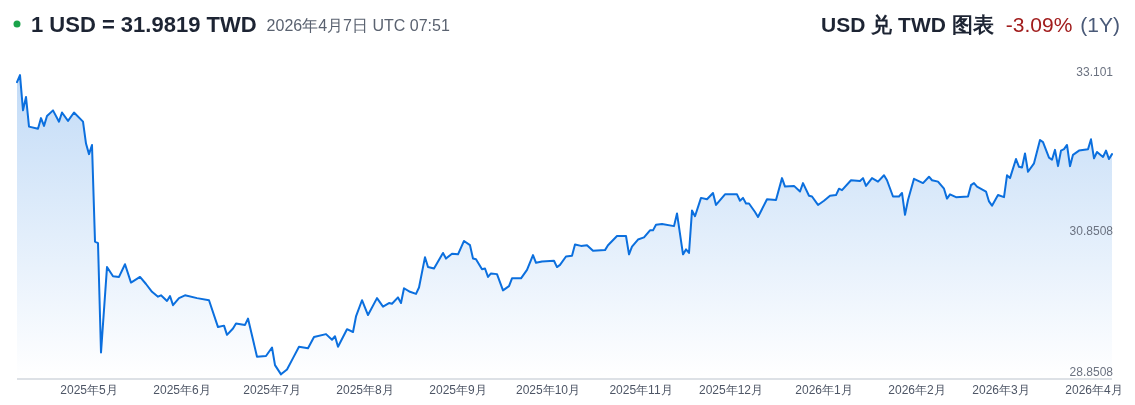  Describe the element at coordinates (1039, 24) in the screenshot. I see `text: -3.09%` at that location.